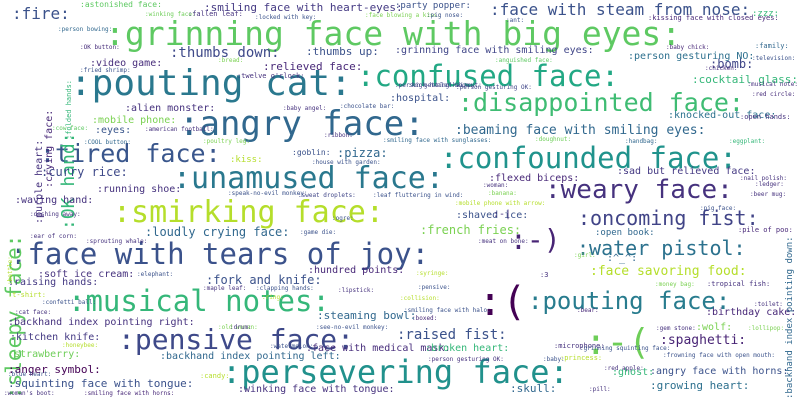  What do you see at coordinates (362, 153) in the screenshot?
I see `cloud-word: :pizza:` at bounding box center [362, 153].